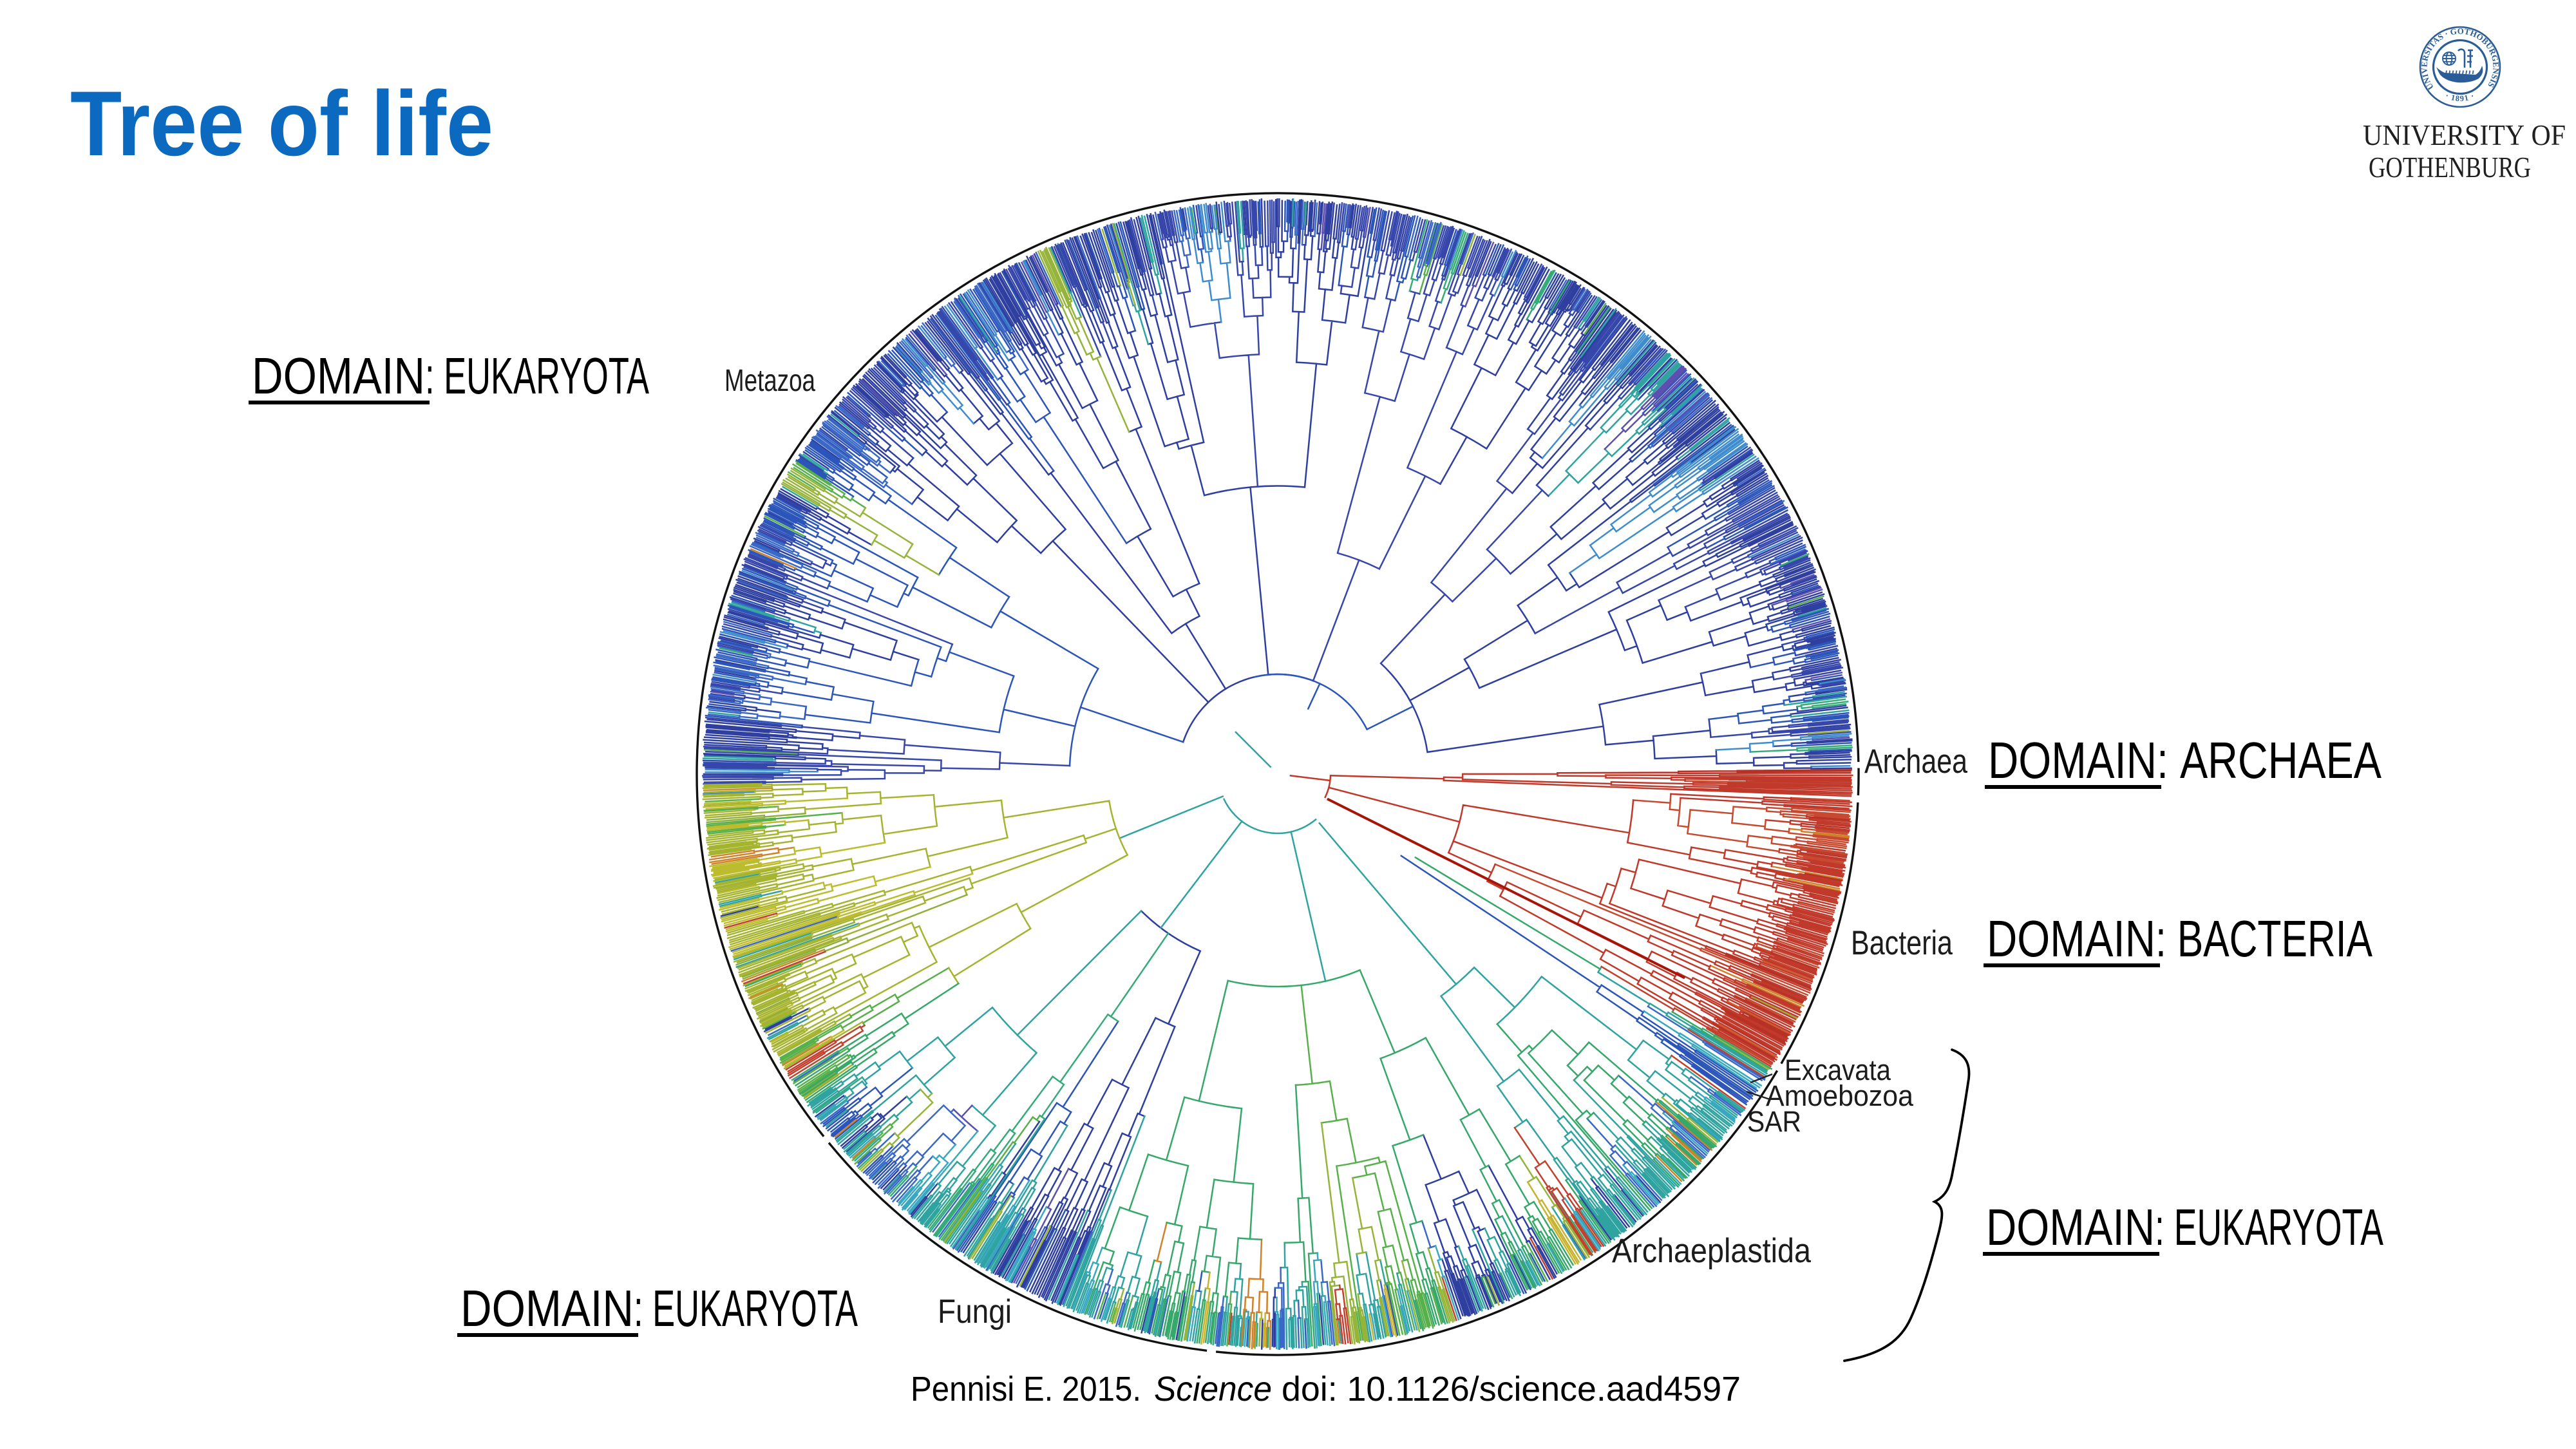 This screenshot has height=1449, width=2576. What do you see at coordinates (281, 124) in the screenshot?
I see `svg-text: Tree of life` at bounding box center [281, 124].